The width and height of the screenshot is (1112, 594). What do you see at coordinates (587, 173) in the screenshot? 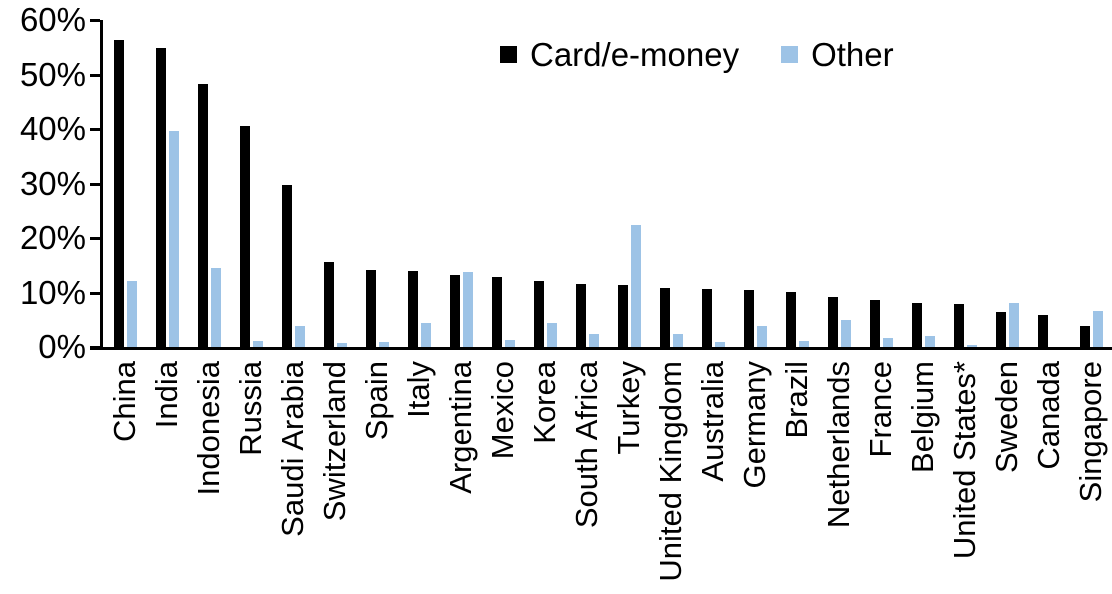
I see `bar-group-south-africa` at bounding box center [587, 173].